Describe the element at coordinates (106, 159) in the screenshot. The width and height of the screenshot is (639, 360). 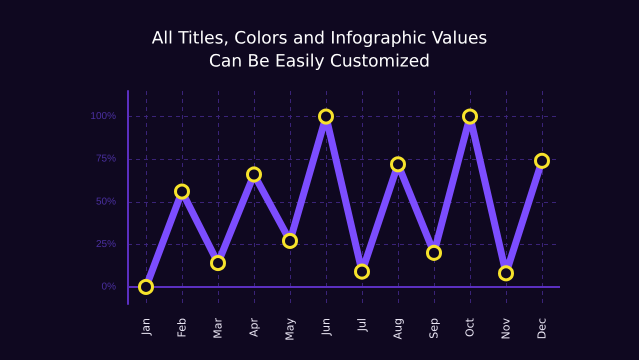
I see `y-tick-label: 75%` at that location.